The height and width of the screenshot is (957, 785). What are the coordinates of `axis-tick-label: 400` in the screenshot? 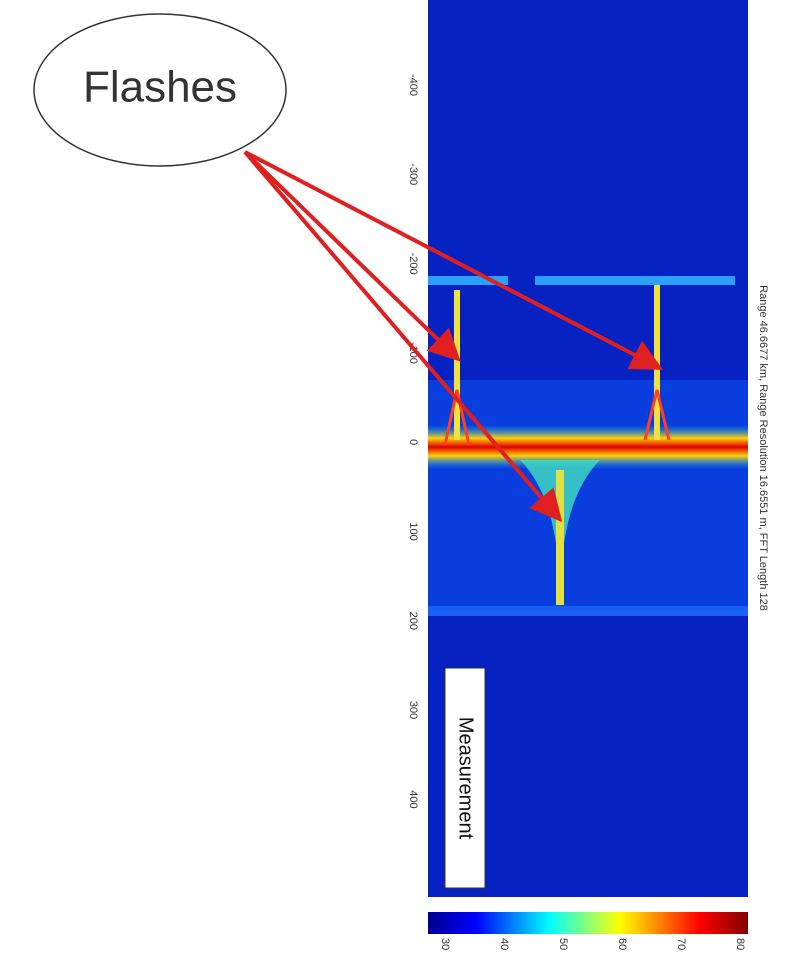 It's located at (413, 799).